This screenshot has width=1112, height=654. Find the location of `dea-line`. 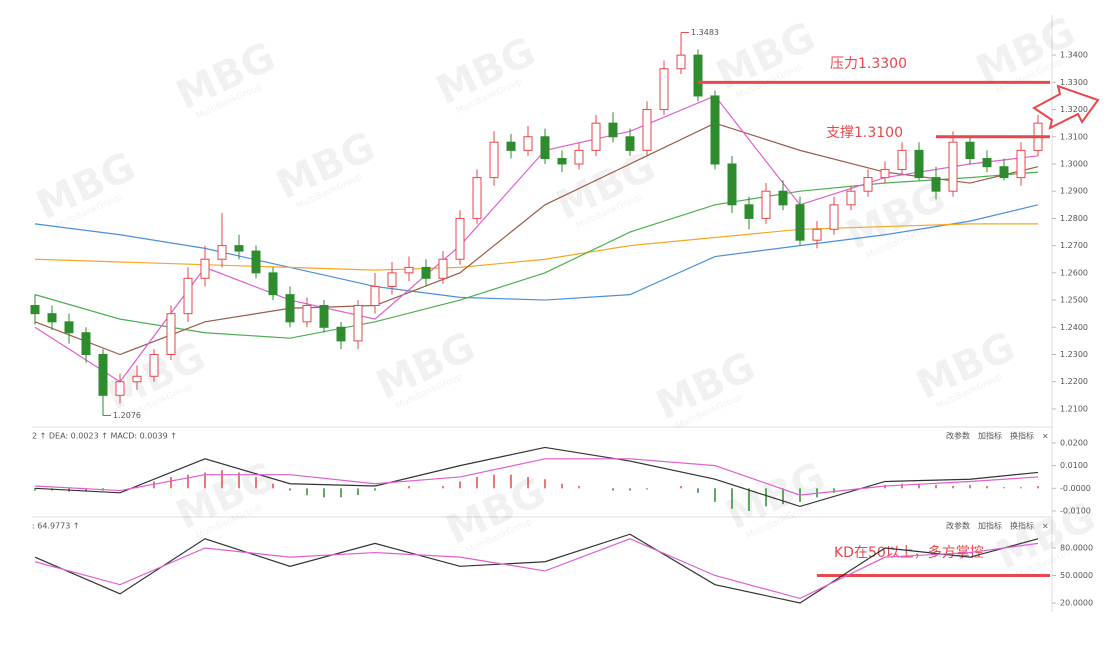

dea-line is located at coordinates (536, 477).